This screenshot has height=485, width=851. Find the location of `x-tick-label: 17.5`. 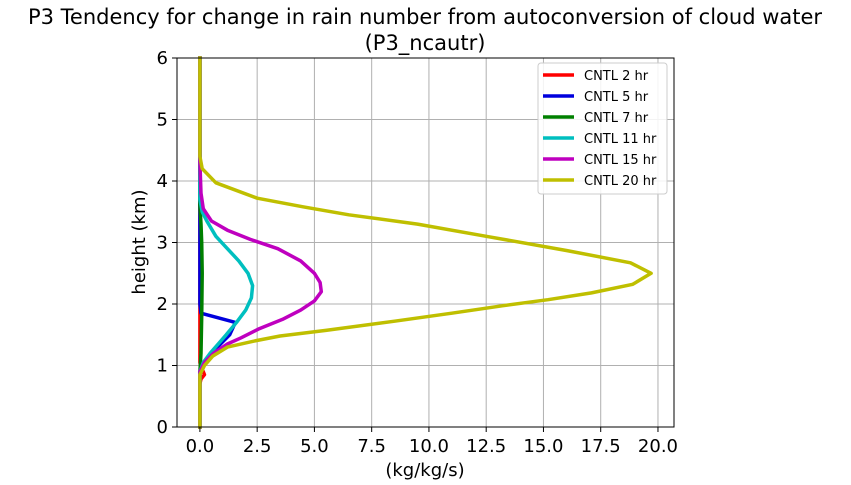

x-tick-label: 17.5 is located at coordinates (601, 446).